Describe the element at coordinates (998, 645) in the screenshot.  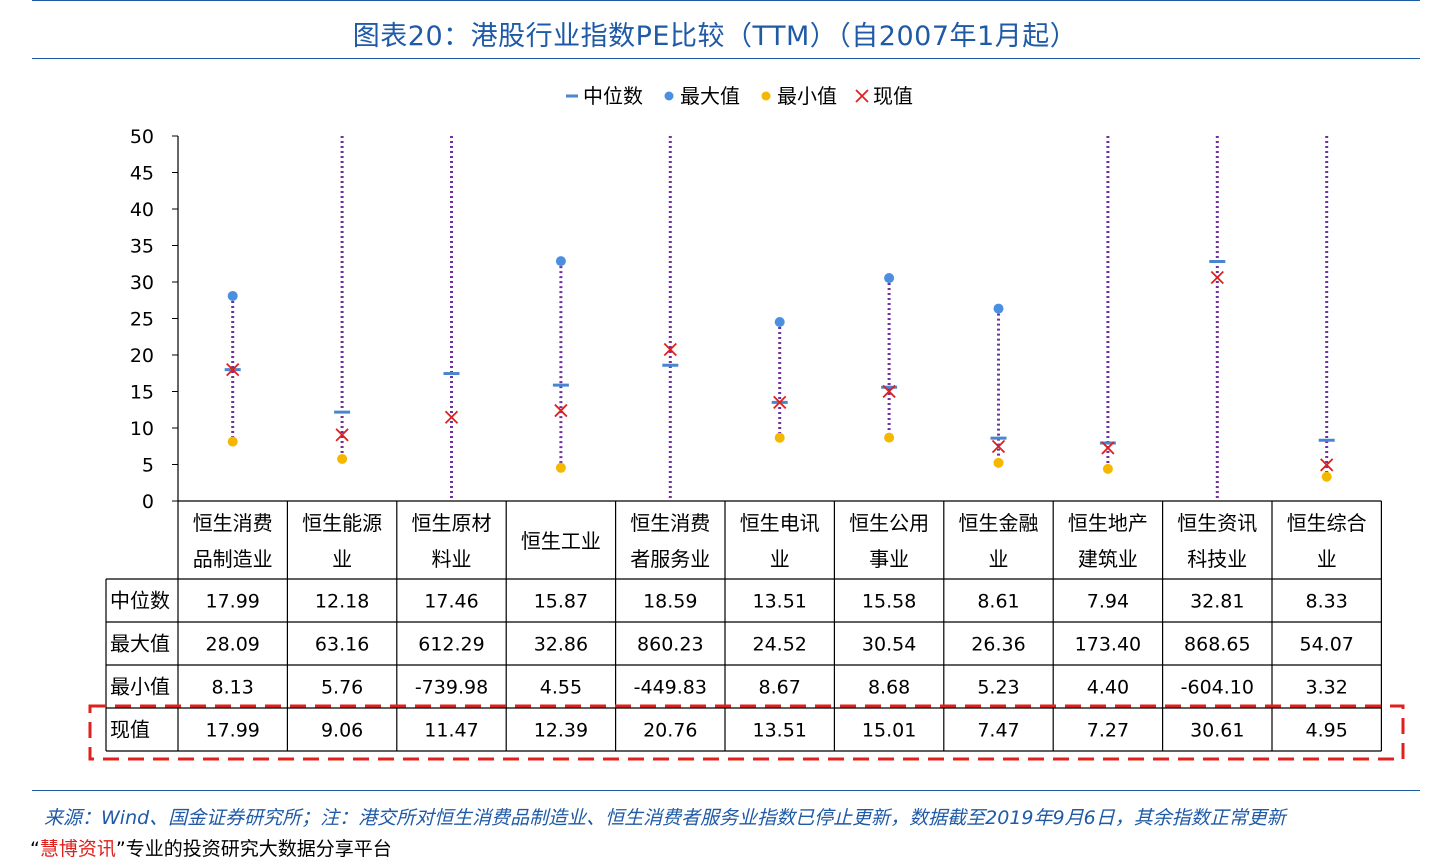
I see `table-cell: 26.36` at that location.